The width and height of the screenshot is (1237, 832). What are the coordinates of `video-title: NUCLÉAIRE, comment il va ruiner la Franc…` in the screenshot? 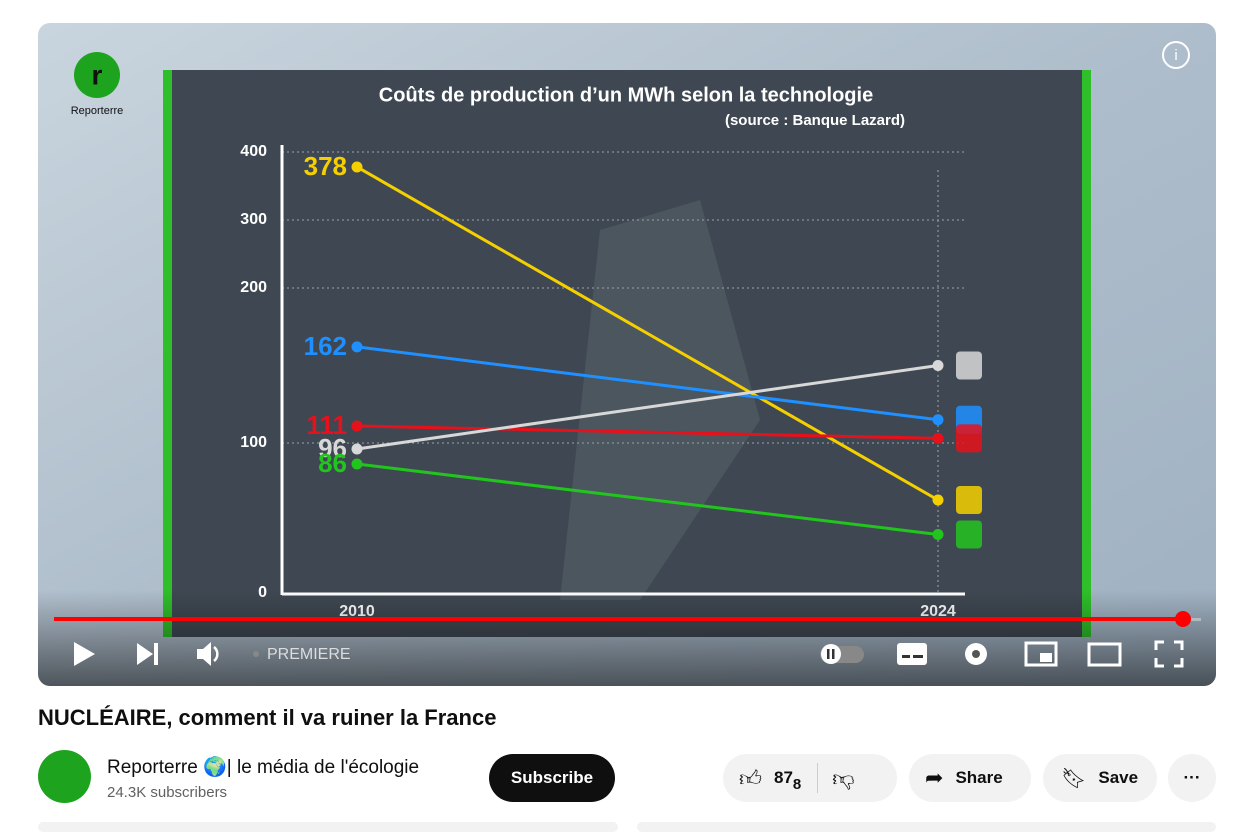 It's located at (267, 717).